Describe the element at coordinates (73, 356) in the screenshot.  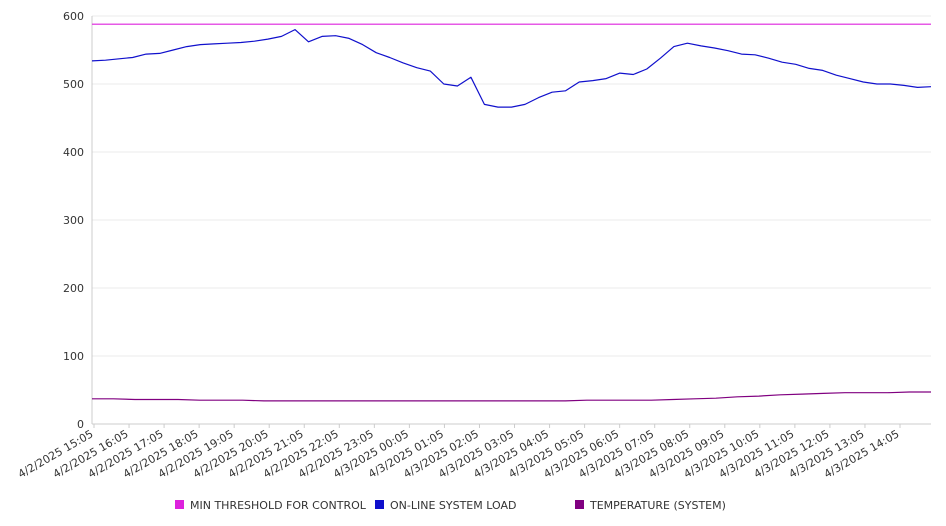
I see `y-tick-label: 100` at that location.